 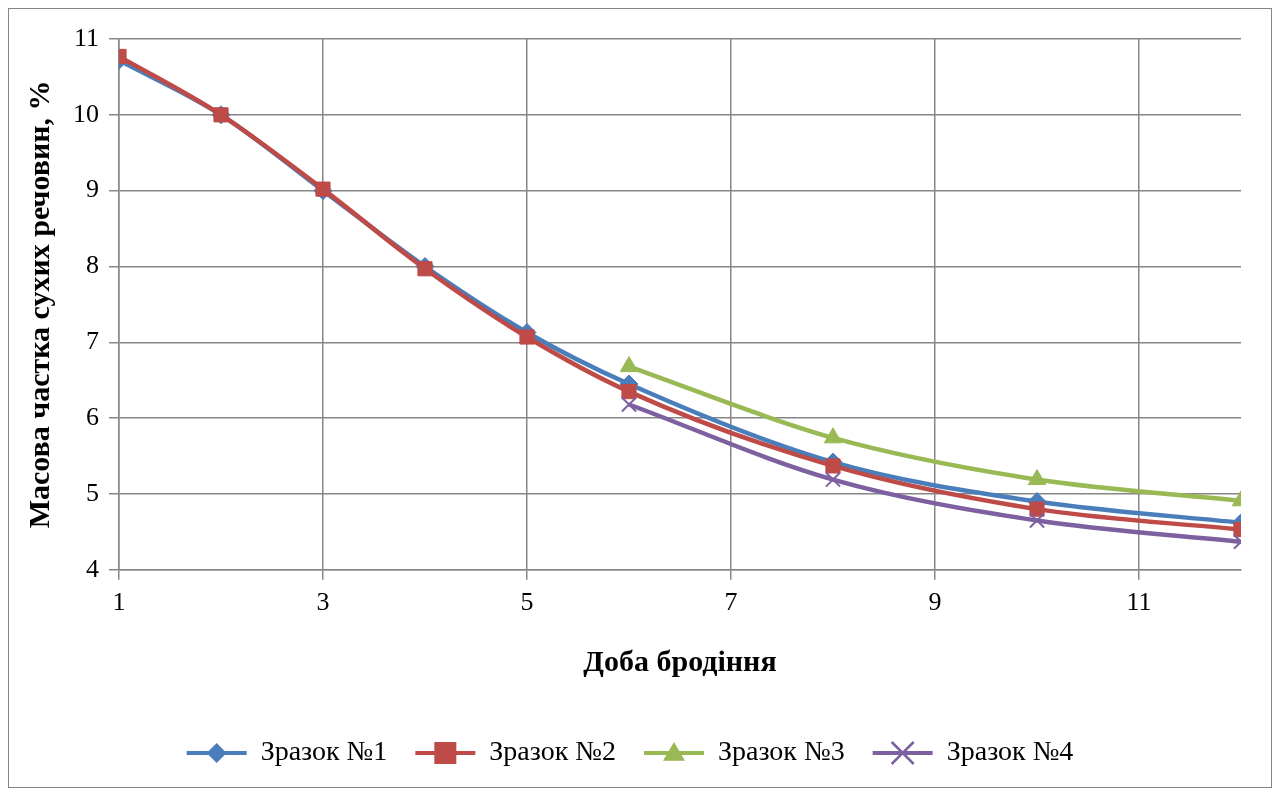 I want to click on y-axis-title: Масова частка сухих речовин, %, so click(x=38, y=304).